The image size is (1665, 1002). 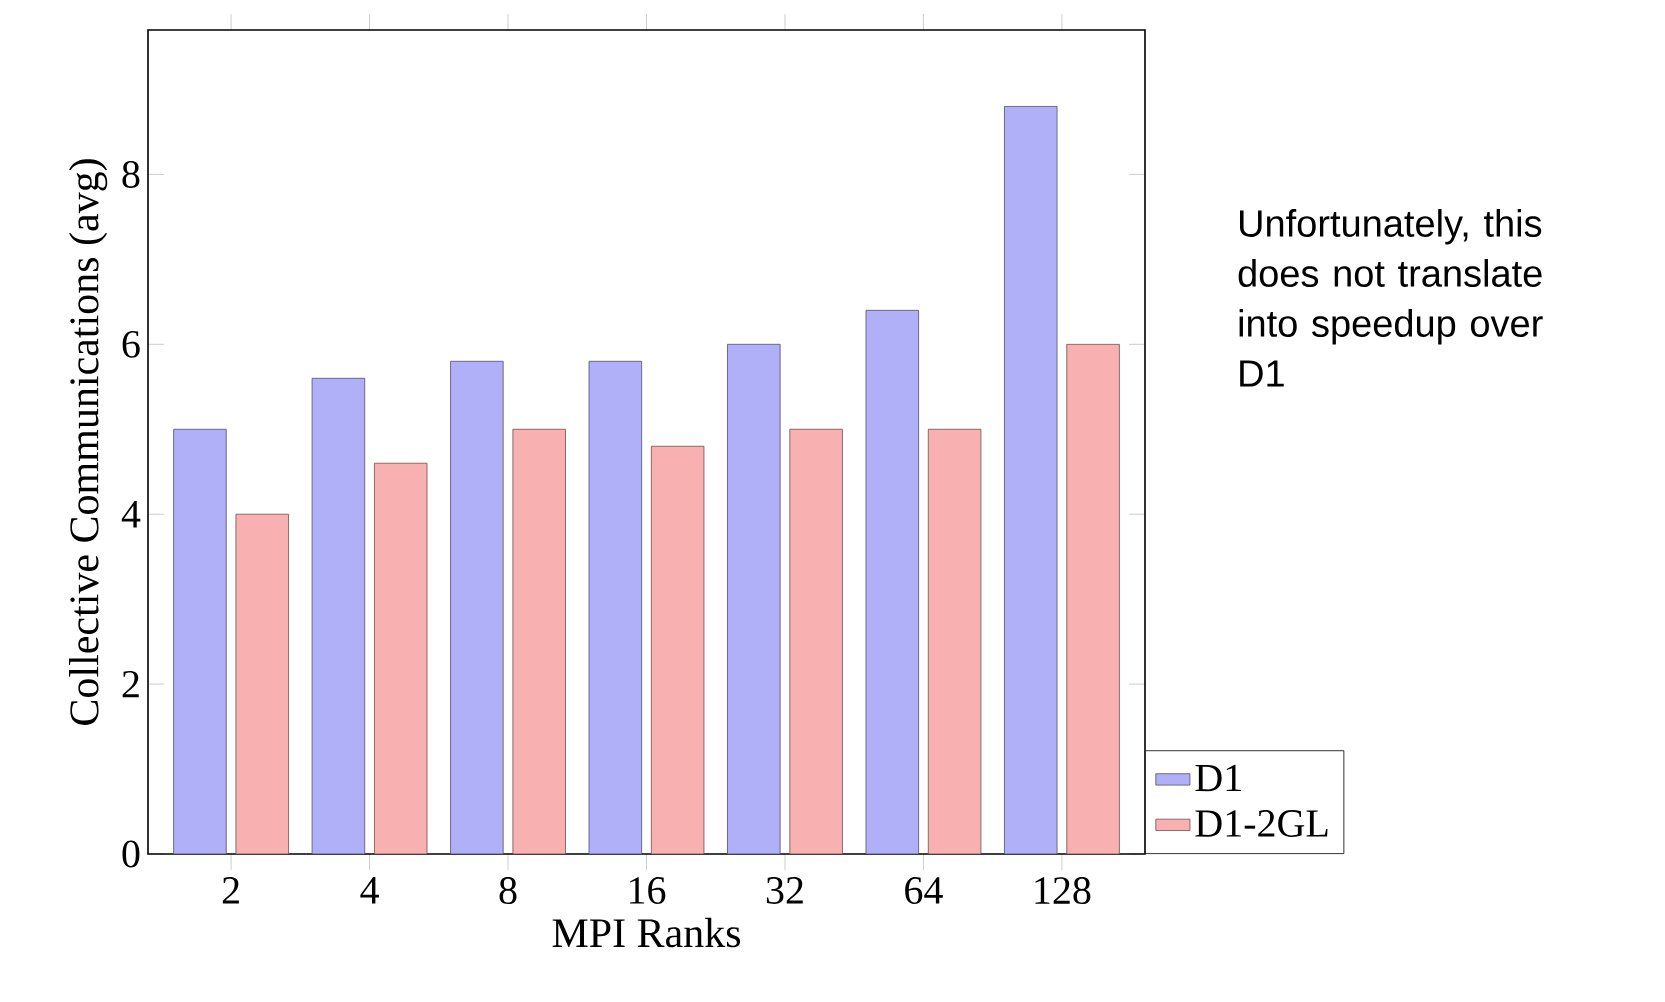 What do you see at coordinates (230, 890) in the screenshot?
I see `x-tick-label: 2` at bounding box center [230, 890].